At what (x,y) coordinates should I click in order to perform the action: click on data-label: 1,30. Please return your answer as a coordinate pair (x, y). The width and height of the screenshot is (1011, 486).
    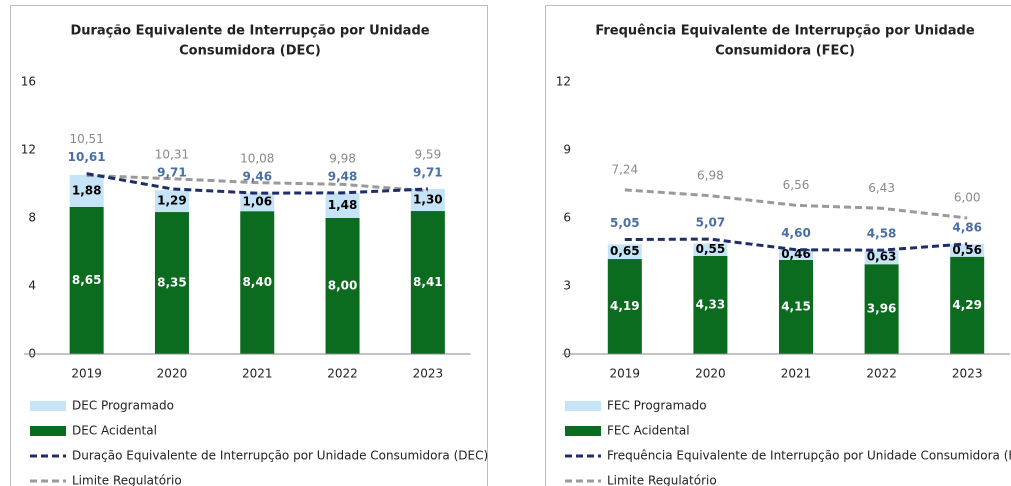
    Looking at the image, I should click on (428, 199).